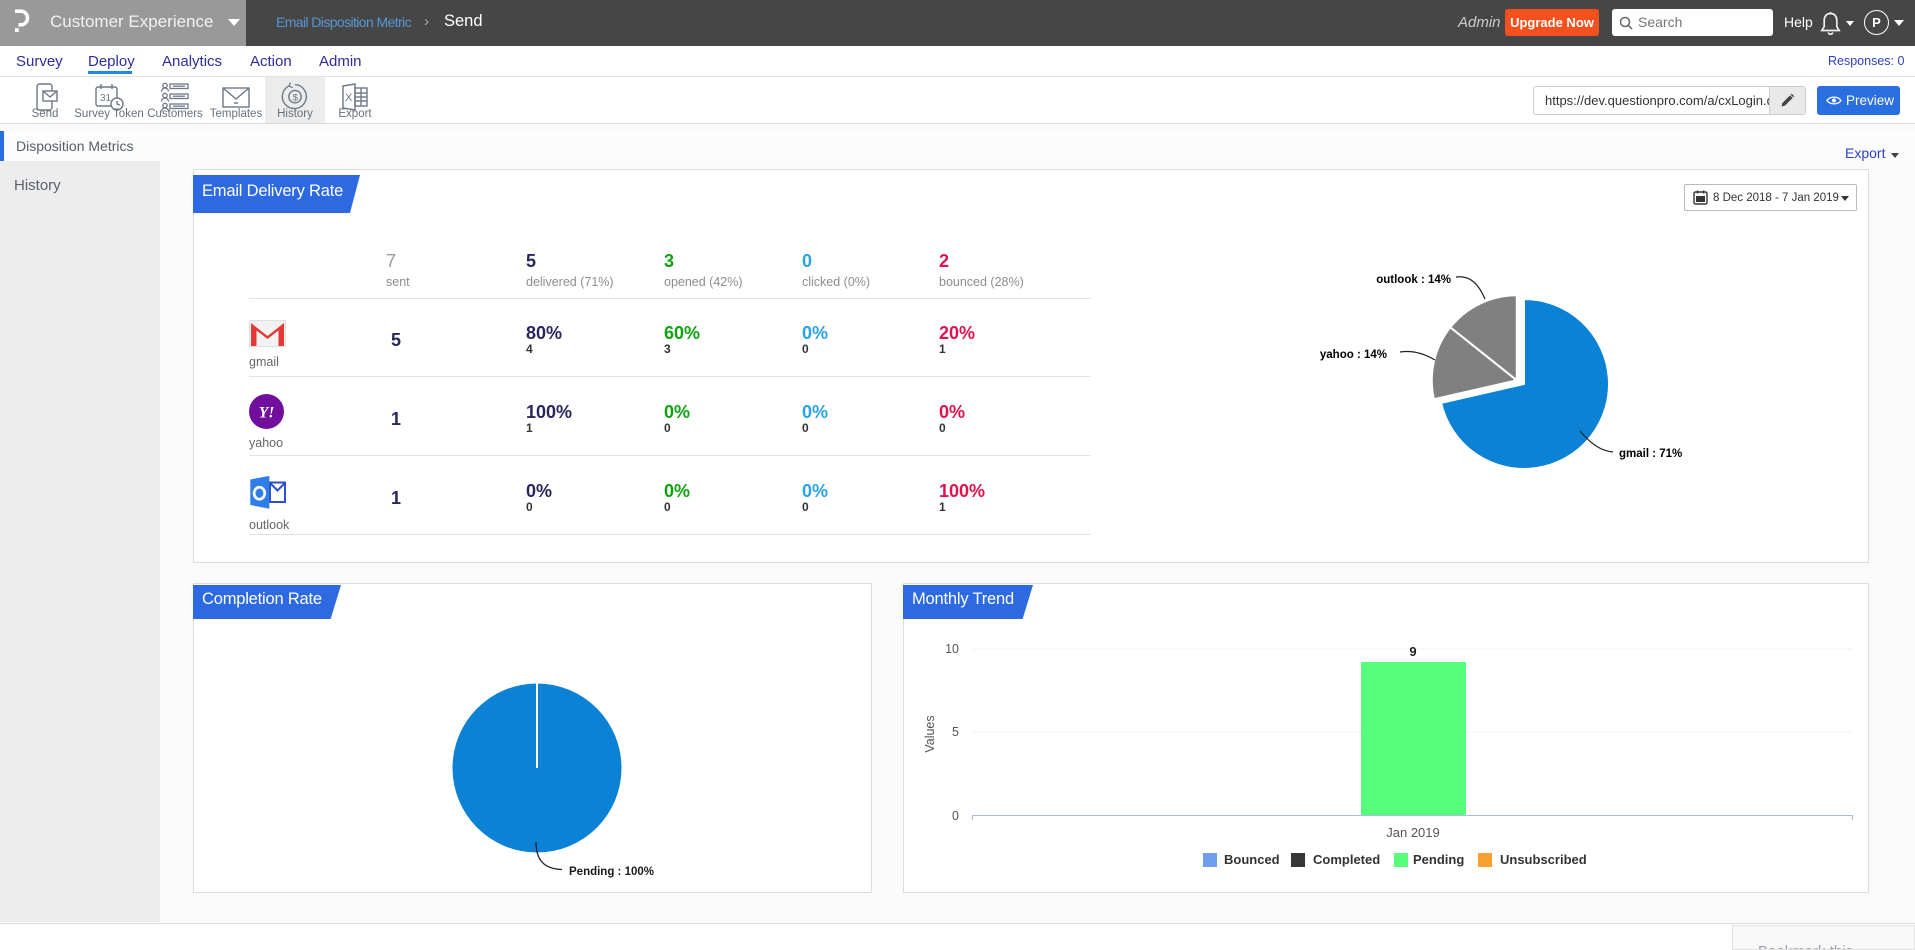  Describe the element at coordinates (267, 412) in the screenshot. I see `svg-text: Y!` at that location.